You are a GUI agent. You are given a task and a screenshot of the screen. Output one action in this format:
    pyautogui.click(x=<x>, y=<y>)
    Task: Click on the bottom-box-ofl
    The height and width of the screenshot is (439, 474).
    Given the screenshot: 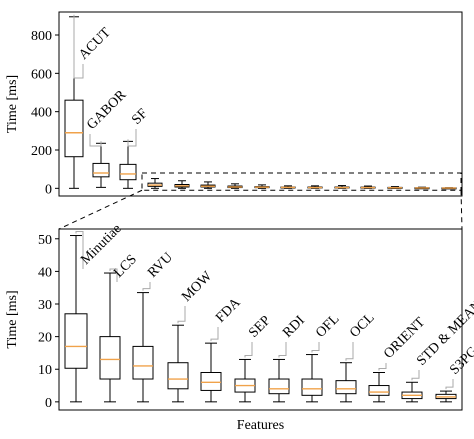 What is the action you would take?
    pyautogui.click(x=312, y=378)
    